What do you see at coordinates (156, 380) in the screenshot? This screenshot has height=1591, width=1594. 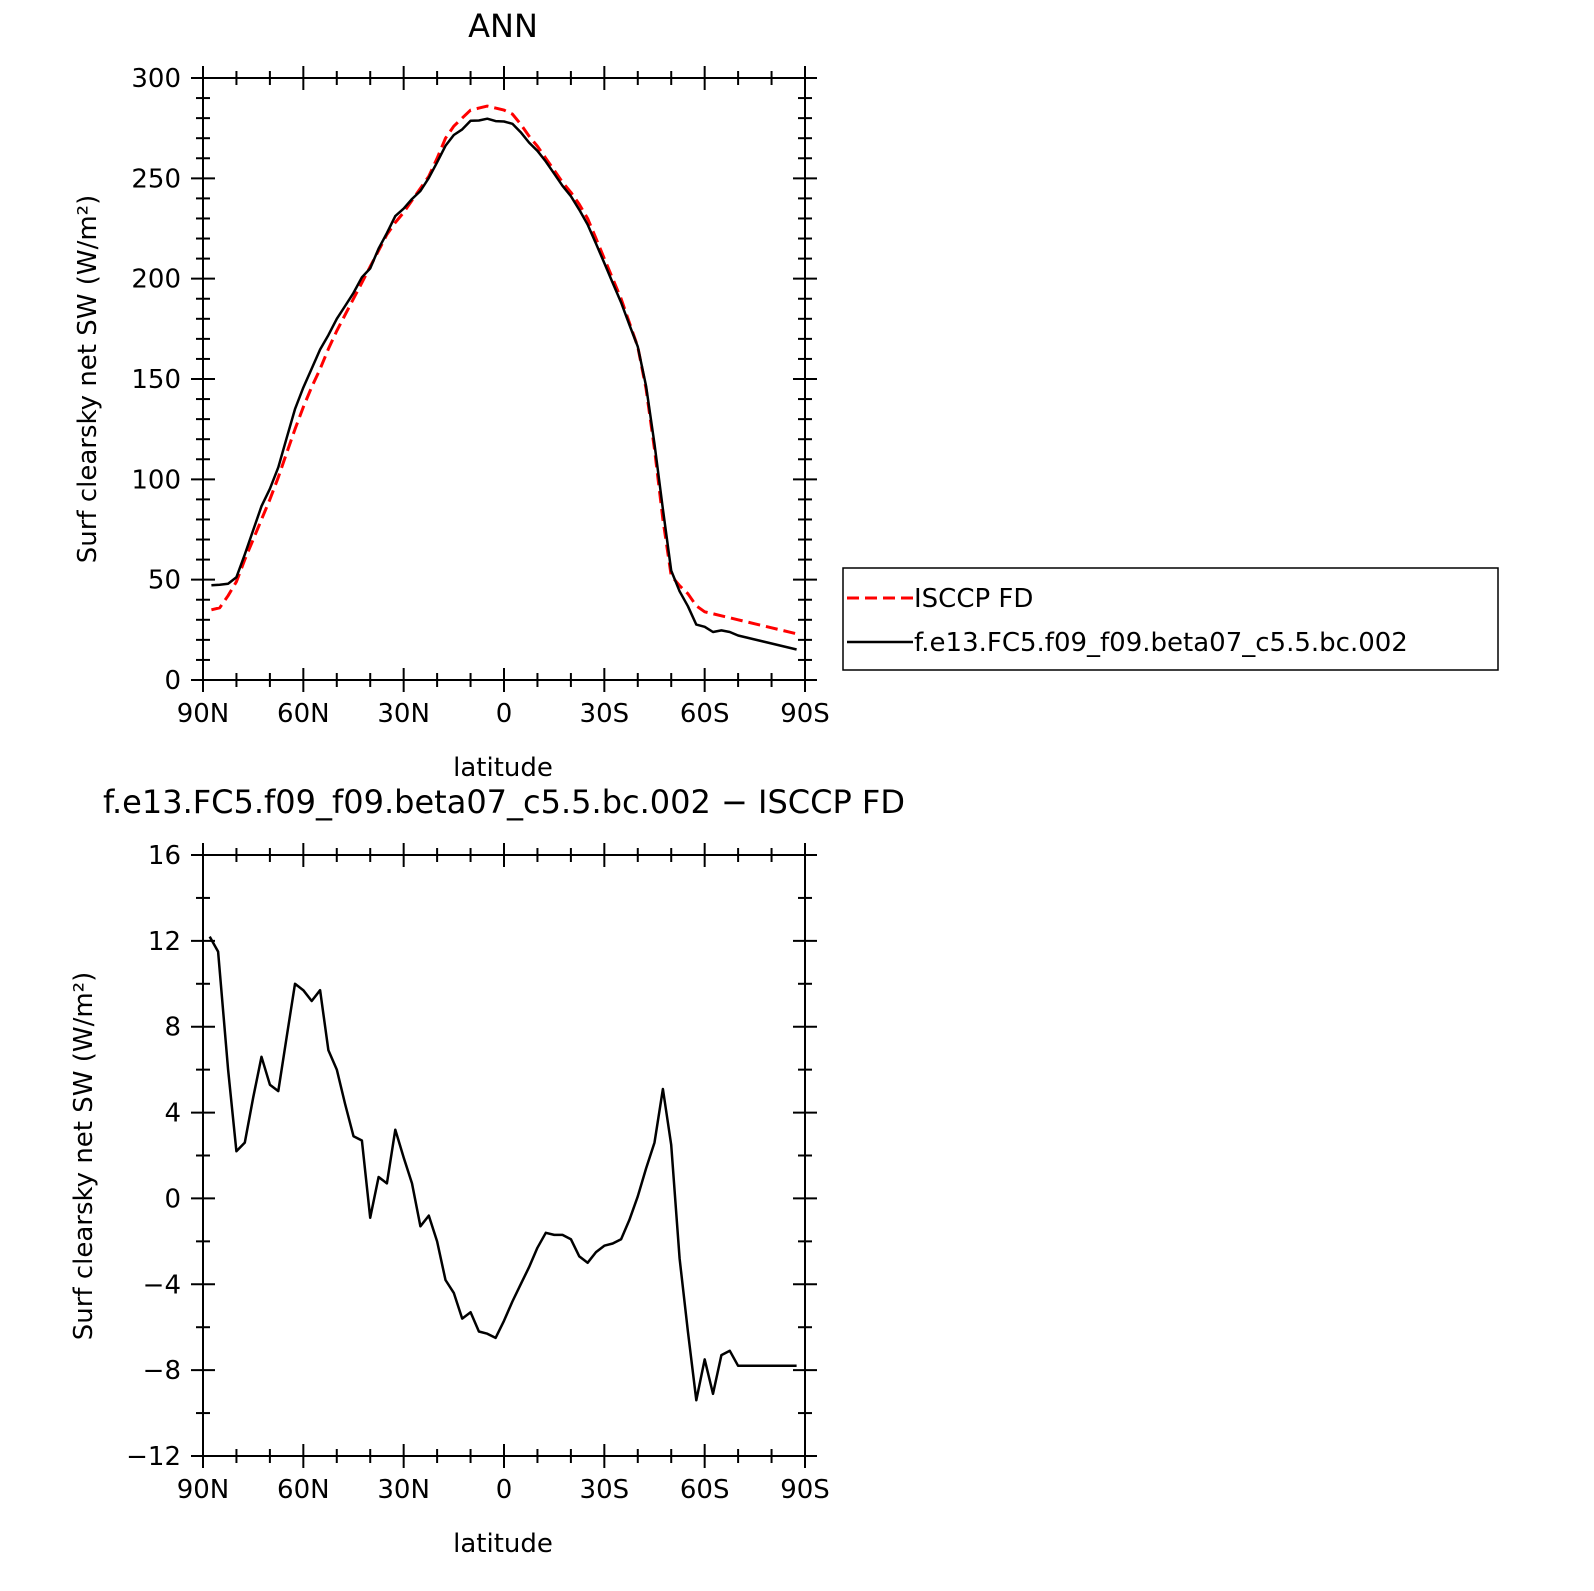 I see `top-y-tick-label: 150` at bounding box center [156, 380].